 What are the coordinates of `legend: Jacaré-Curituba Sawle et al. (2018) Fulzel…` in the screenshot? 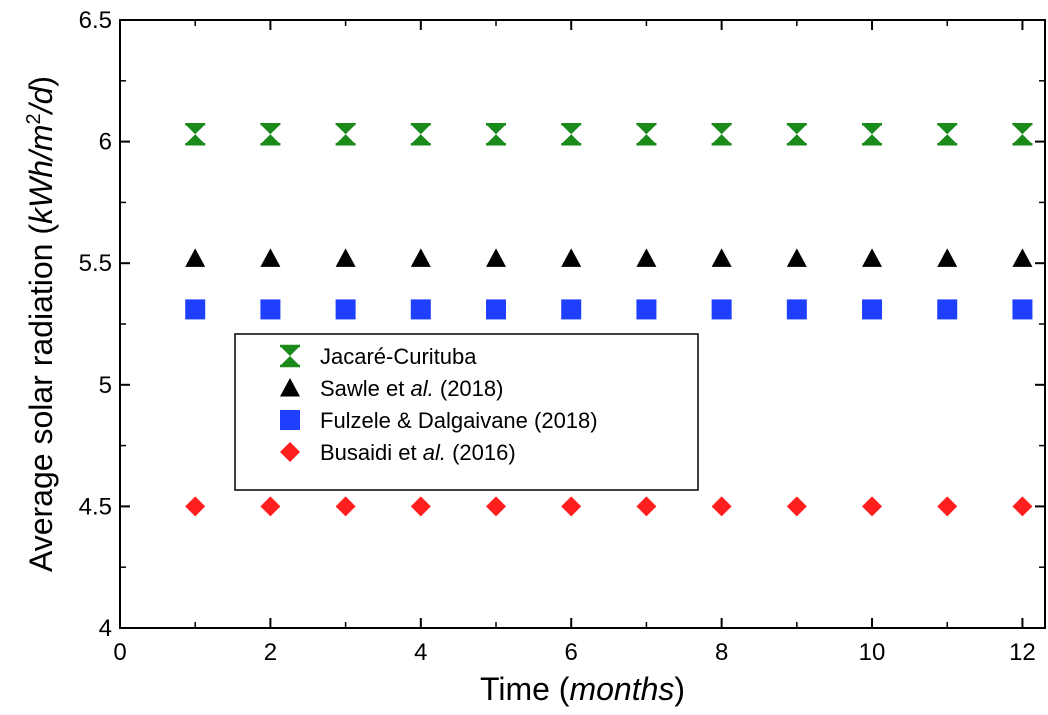 It's located at (466, 412).